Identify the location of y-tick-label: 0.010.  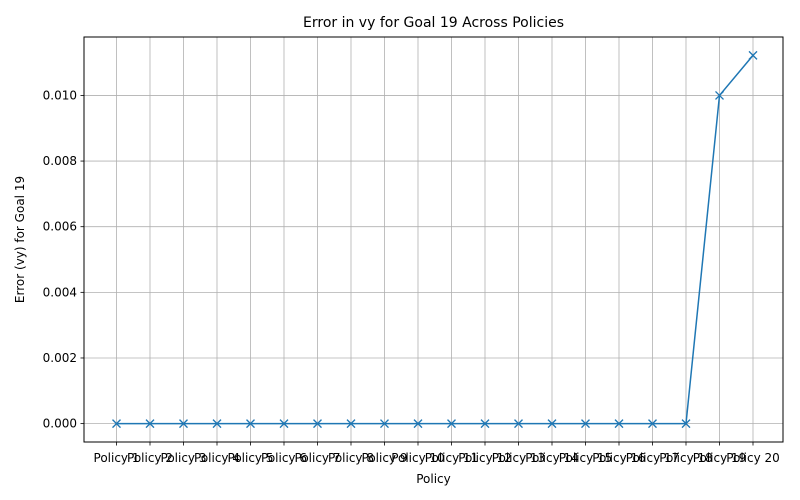
(60, 95).